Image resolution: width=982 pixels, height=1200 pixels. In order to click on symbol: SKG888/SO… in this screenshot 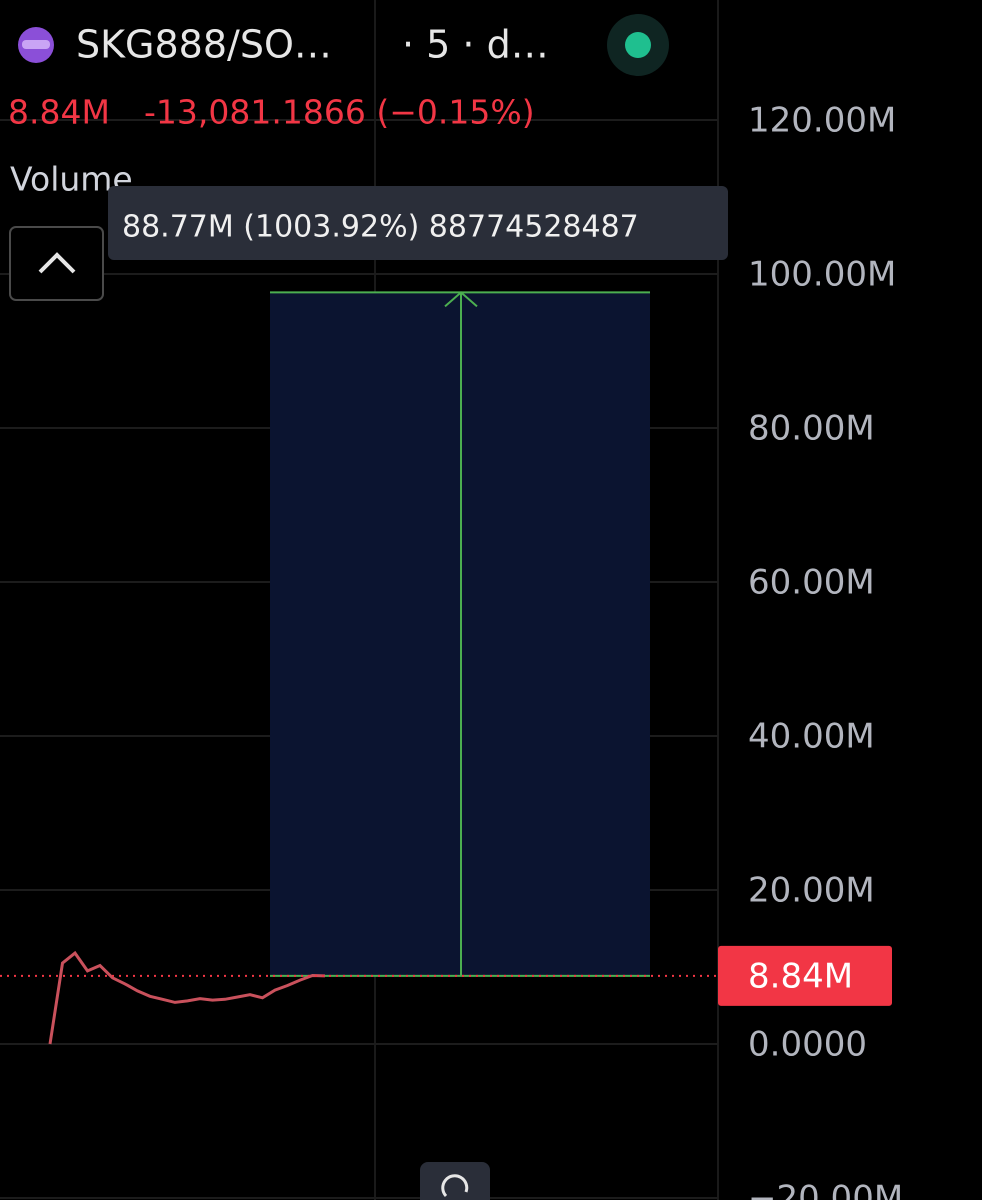, I will do `click(204, 45)`.